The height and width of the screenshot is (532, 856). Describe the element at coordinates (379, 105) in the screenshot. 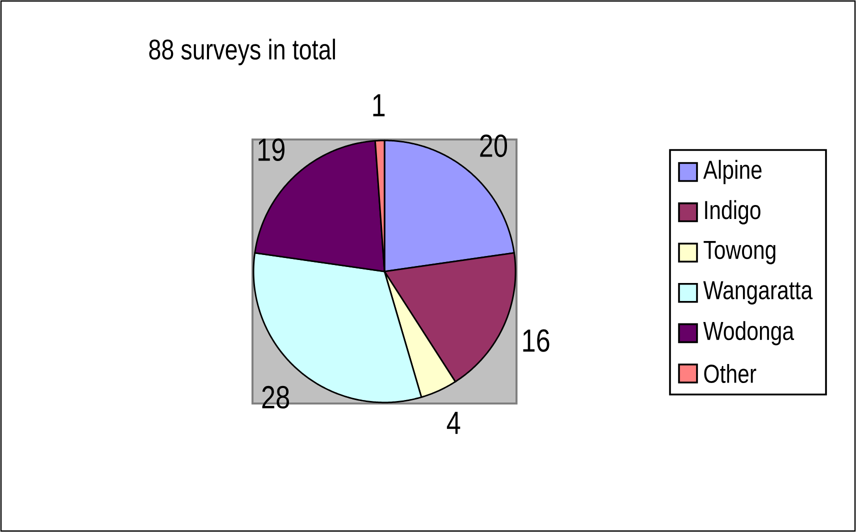

I see `data-label: 1` at that location.